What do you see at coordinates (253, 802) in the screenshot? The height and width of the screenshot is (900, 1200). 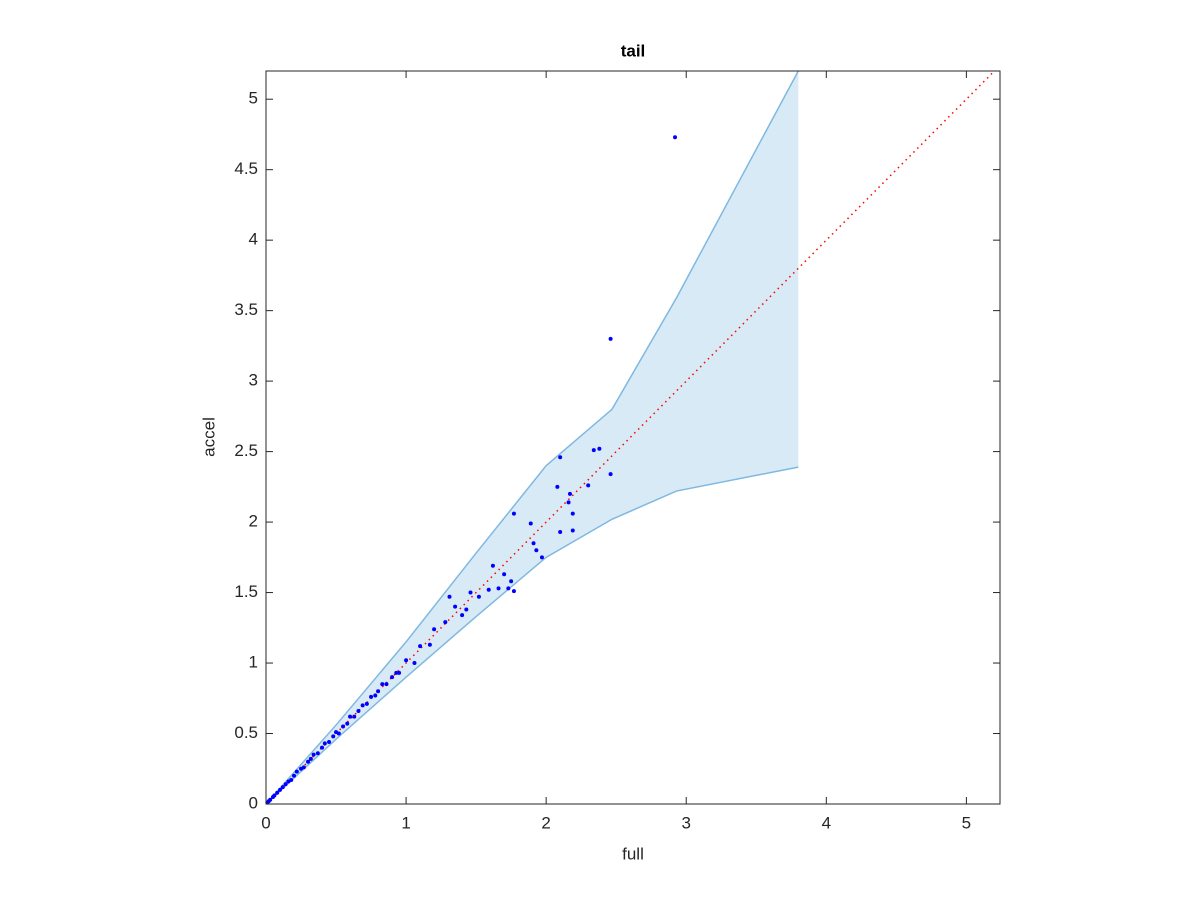 I see `y-tick-label: 0` at bounding box center [253, 802].